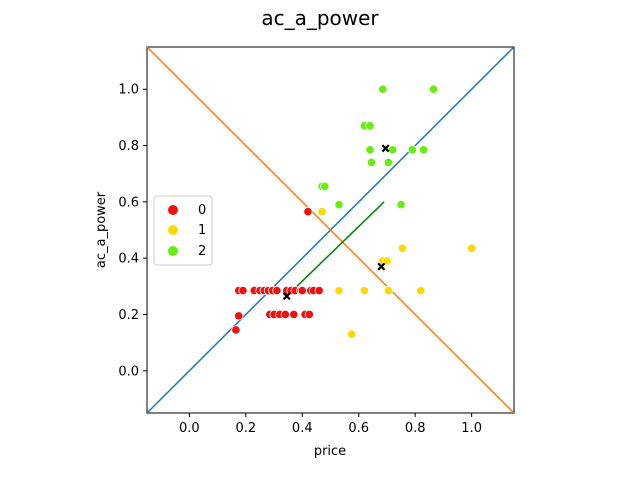 The height and width of the screenshot is (480, 640). I want to click on x-axis-label: price, so click(330, 451).